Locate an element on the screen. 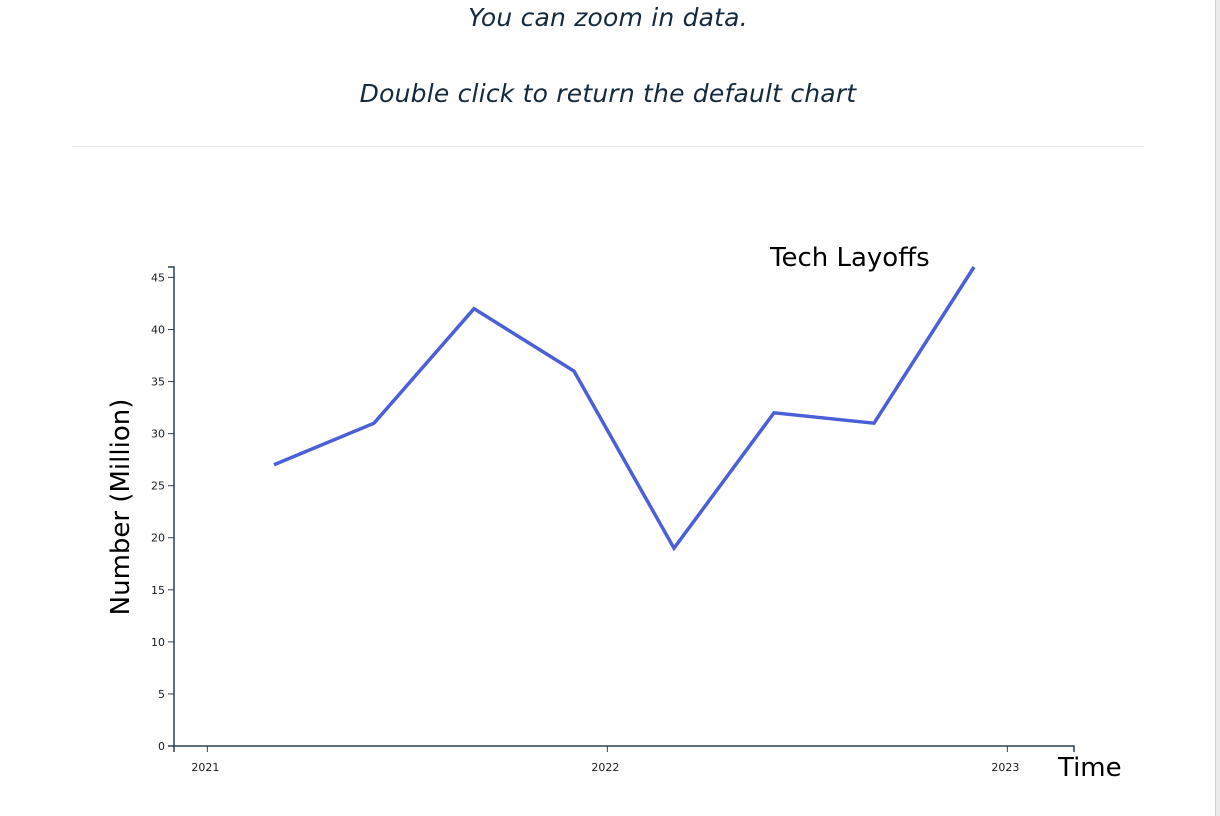  chart-title: Tech Layoffs is located at coordinates (849, 258).